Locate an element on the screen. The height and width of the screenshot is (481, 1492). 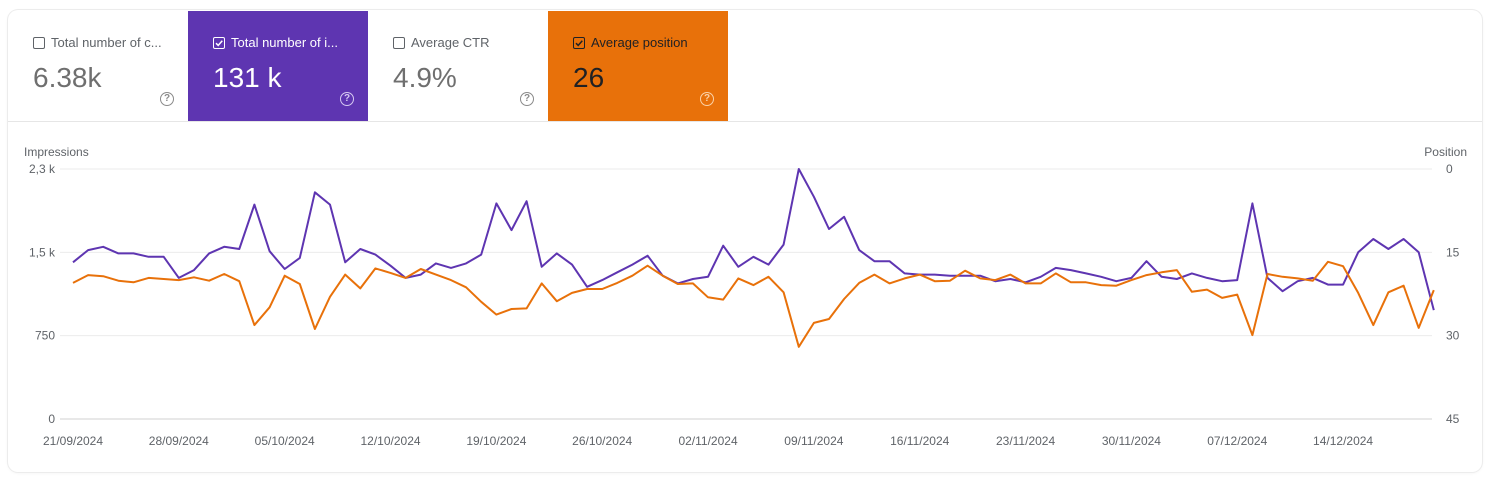
x-tick-label: 19/10/2024 is located at coordinates (496, 441).